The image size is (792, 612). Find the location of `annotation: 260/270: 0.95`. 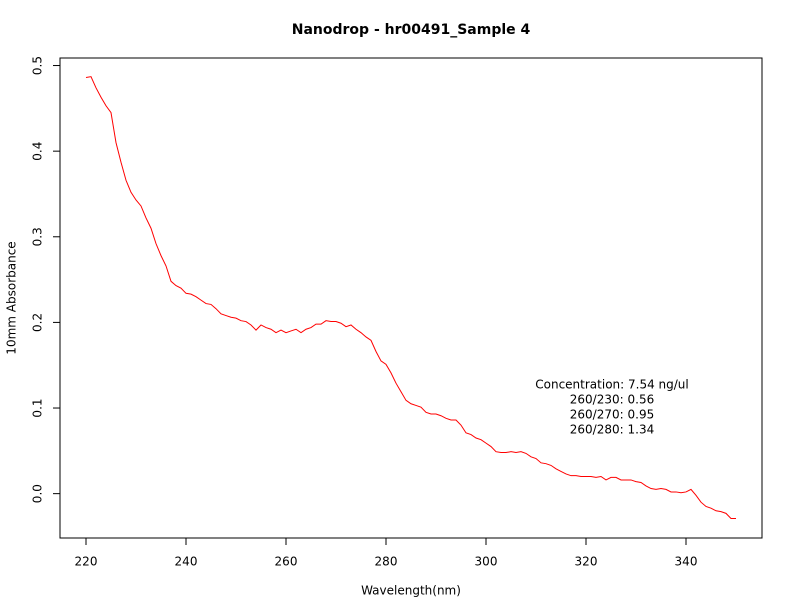

annotation: 260/270: 0.95 is located at coordinates (612, 415).